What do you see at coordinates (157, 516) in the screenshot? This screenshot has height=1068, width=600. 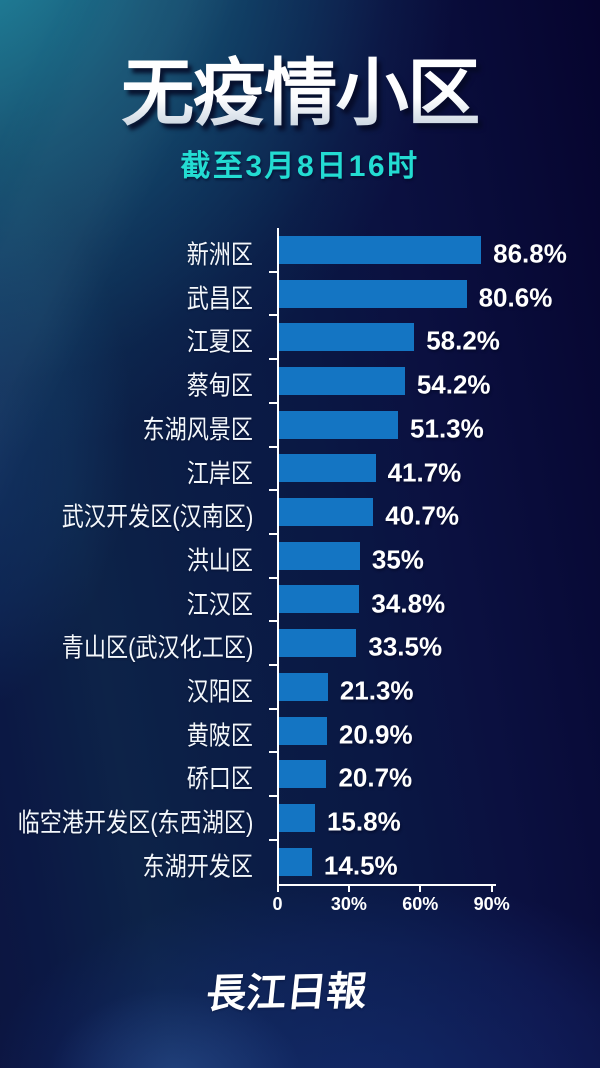 I see `category-label: 武汉开发区(汉南区)` at bounding box center [157, 516].